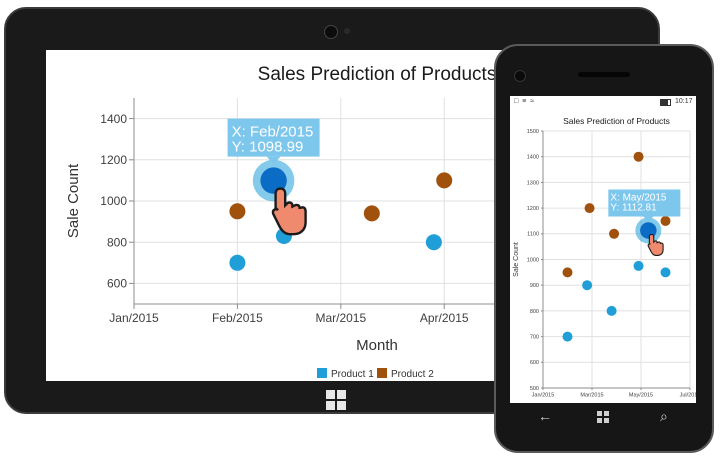 Image resolution: width=720 pixels, height=461 pixels. I want to click on y-tick-label: 1100, so click(533, 235).